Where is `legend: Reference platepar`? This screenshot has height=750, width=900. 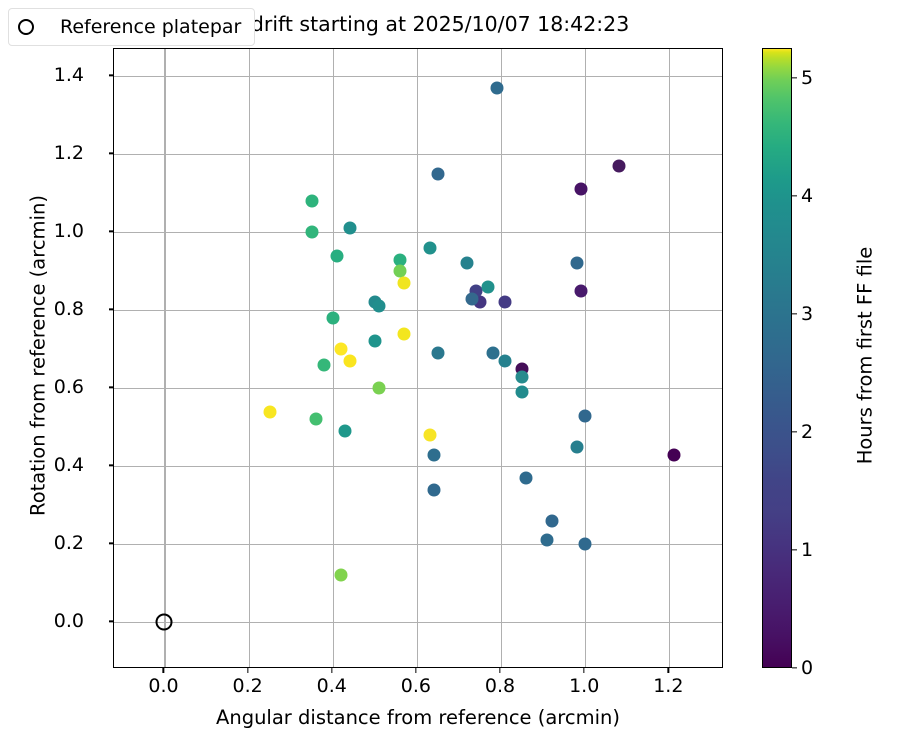
legend: Reference platepar is located at coordinates (132, 27).